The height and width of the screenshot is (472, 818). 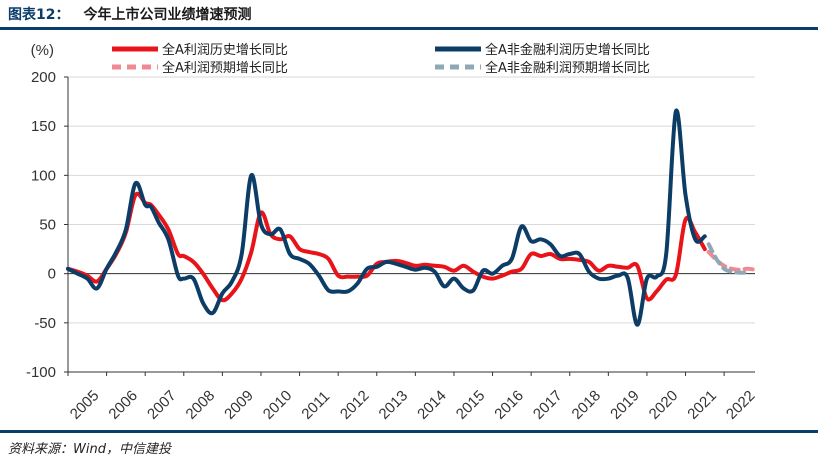 What do you see at coordinates (625, 405) in the screenshot?
I see `x-tick-label: 2019` at bounding box center [625, 405].